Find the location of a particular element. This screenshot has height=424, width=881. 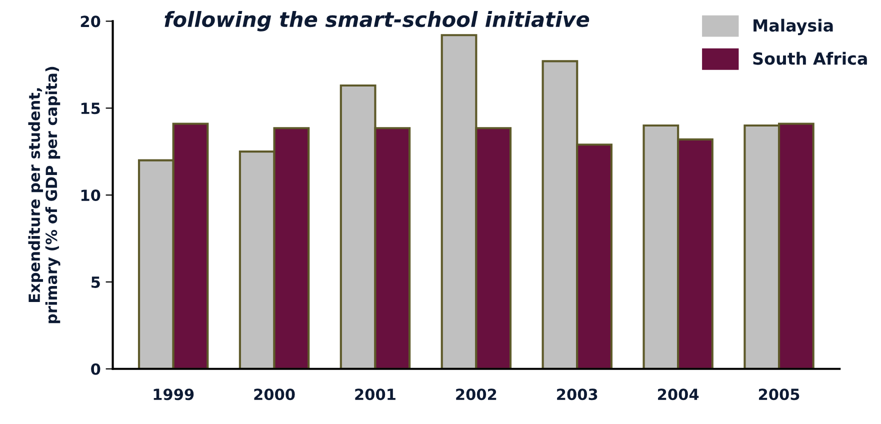

x-tick-label: 1999 is located at coordinates (174, 394).